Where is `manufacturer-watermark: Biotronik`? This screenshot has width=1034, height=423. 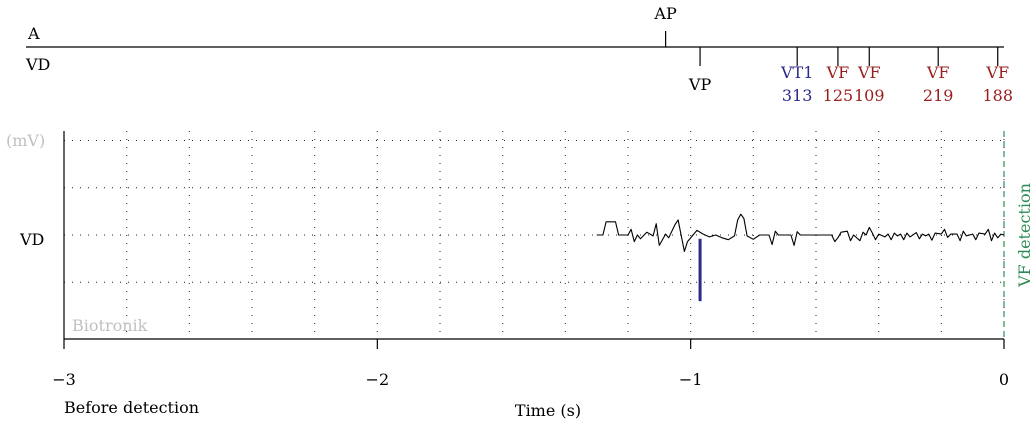
manufacturer-watermark: Biotronik is located at coordinates (110, 325).